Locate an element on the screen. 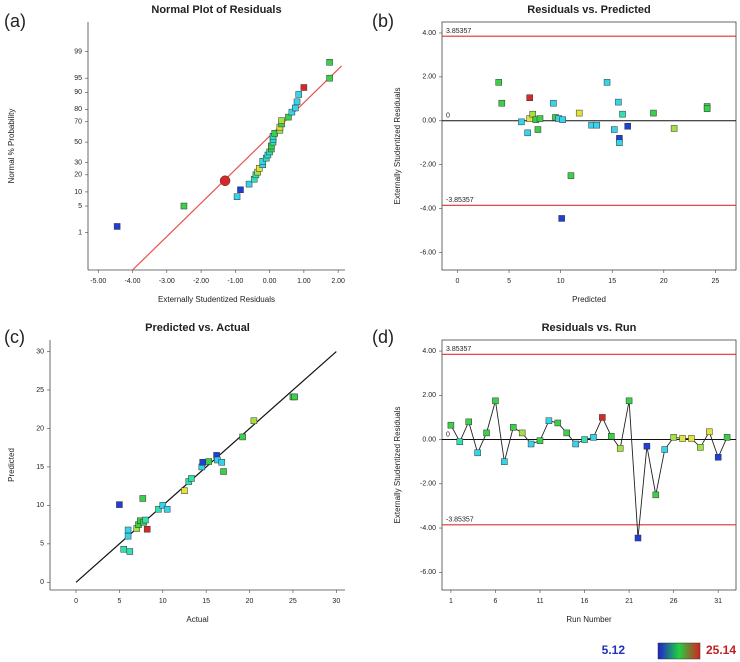 This screenshot has width=740, height=662. x-tick-label: 10 is located at coordinates (163, 601).